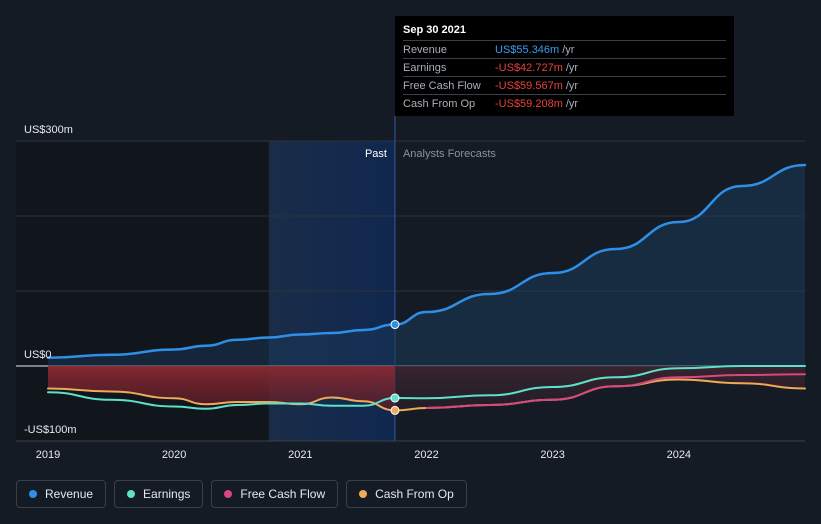 This screenshot has width=821, height=524. What do you see at coordinates (167, 494) in the screenshot?
I see `legend-label: Earnings` at bounding box center [167, 494].